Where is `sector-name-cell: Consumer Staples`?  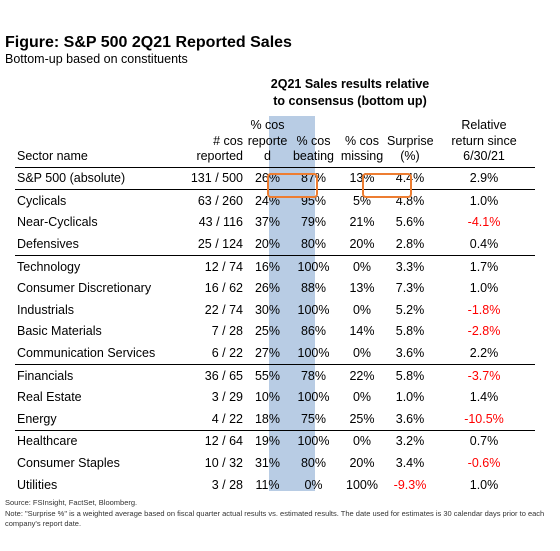 sector-name-cell: Consumer Staples is located at coordinates (68, 463).